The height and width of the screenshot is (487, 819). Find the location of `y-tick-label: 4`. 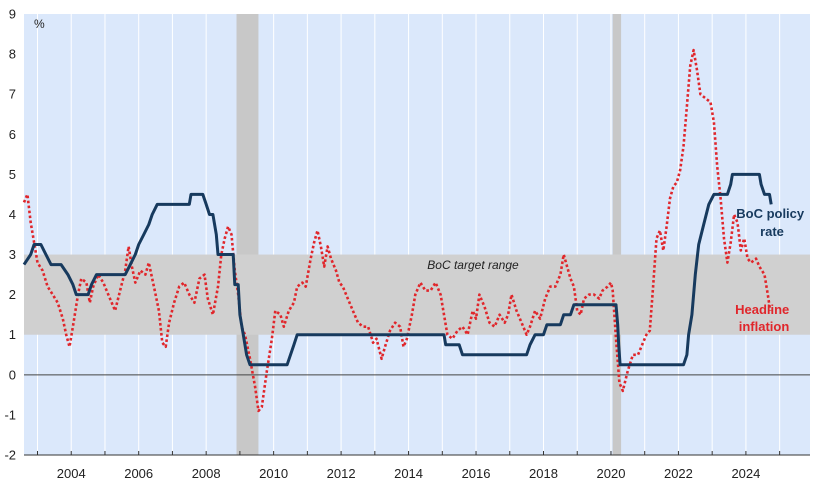

y-tick-label: 4 is located at coordinates (12, 214).